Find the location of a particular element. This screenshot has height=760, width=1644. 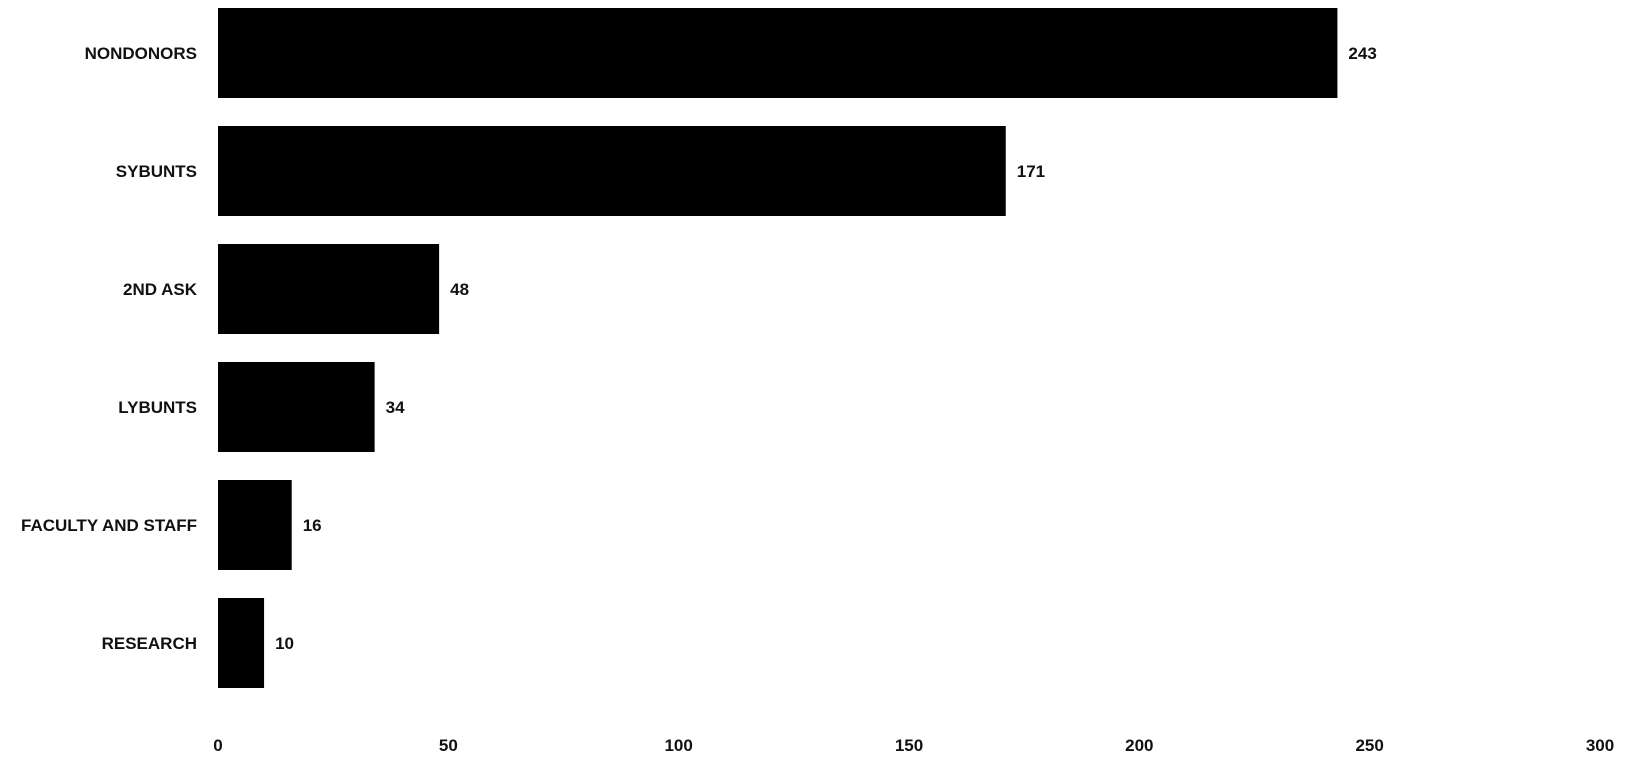

x-tick-label-0: 0 is located at coordinates (217, 745).